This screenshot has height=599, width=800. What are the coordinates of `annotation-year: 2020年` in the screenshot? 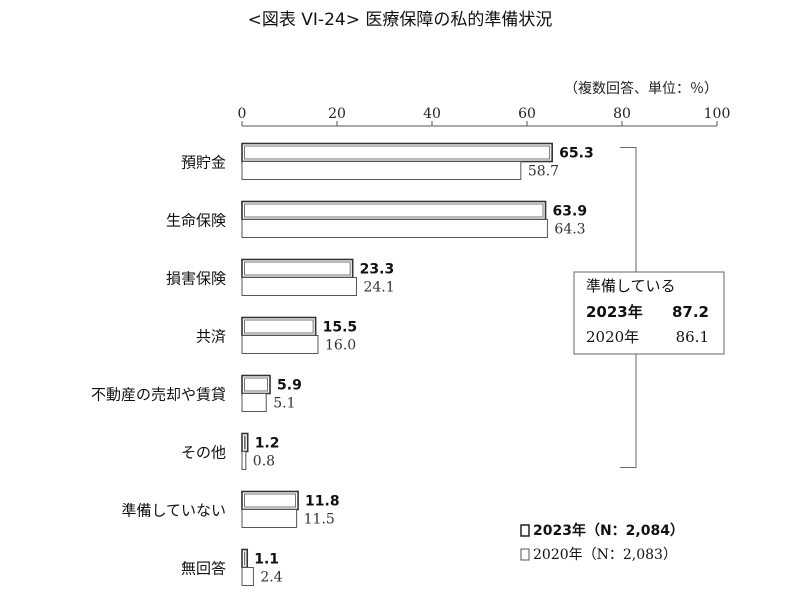 It's located at (612, 337).